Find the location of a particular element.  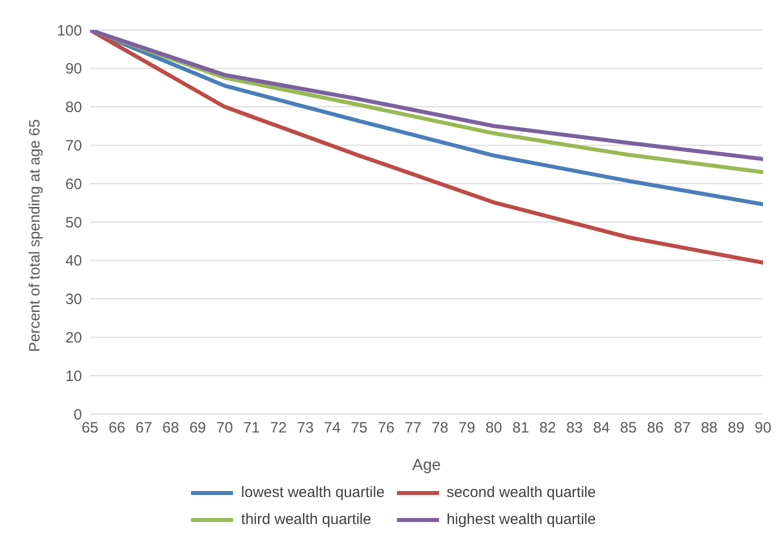

x-tick-label: 87 is located at coordinates (682, 428).